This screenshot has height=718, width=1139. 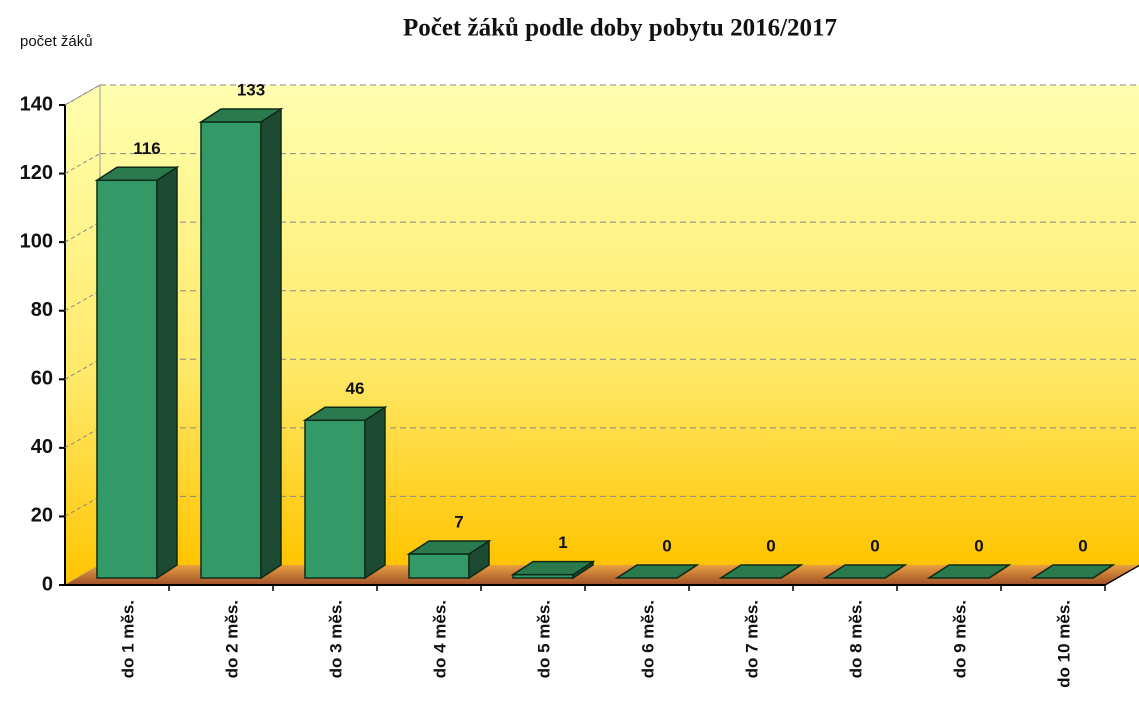 What do you see at coordinates (355, 388) in the screenshot?
I see `value-label: 46` at bounding box center [355, 388].